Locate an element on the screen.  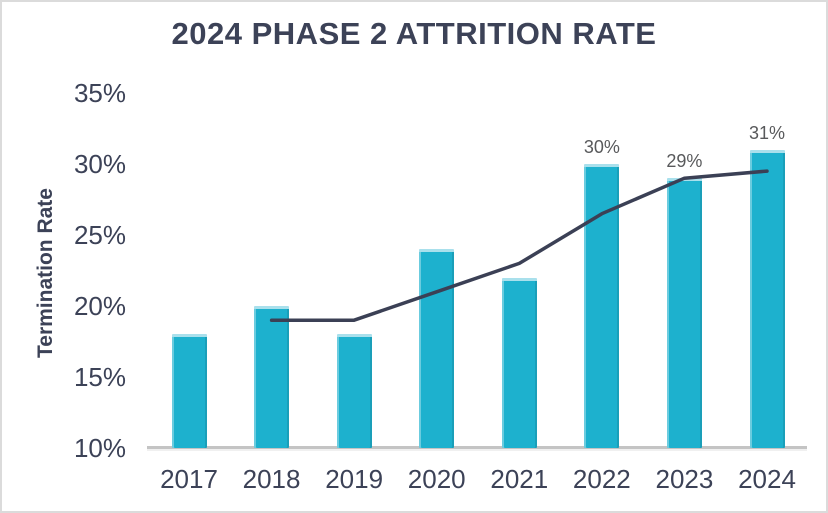
data-label: 31% is located at coordinates (767, 132).